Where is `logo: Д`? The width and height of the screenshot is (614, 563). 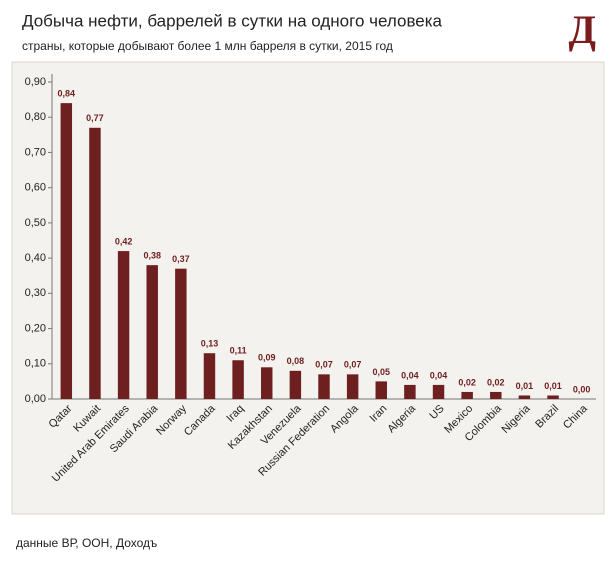
logo: Д is located at coordinates (582, 29).